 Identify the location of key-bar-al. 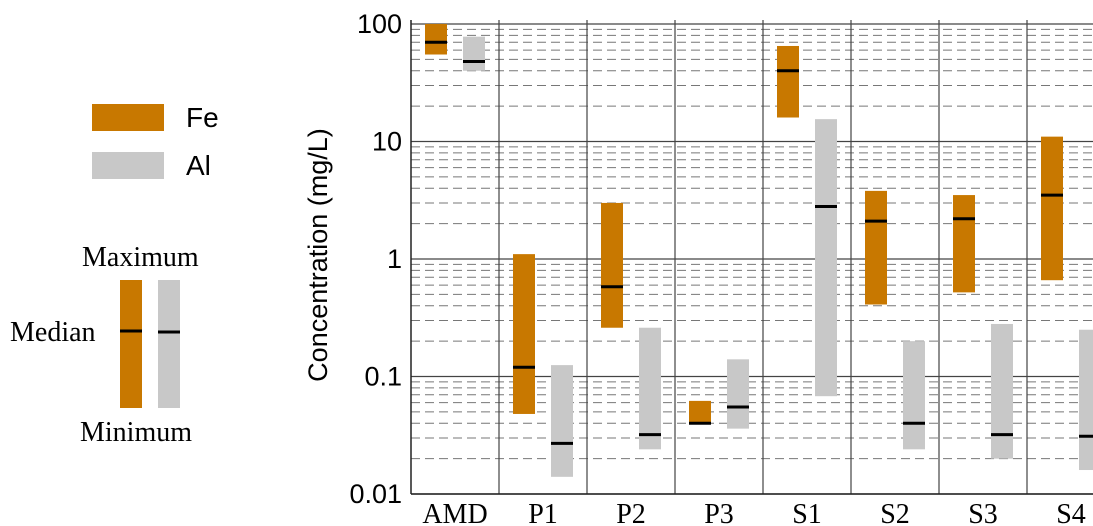
(169, 344).